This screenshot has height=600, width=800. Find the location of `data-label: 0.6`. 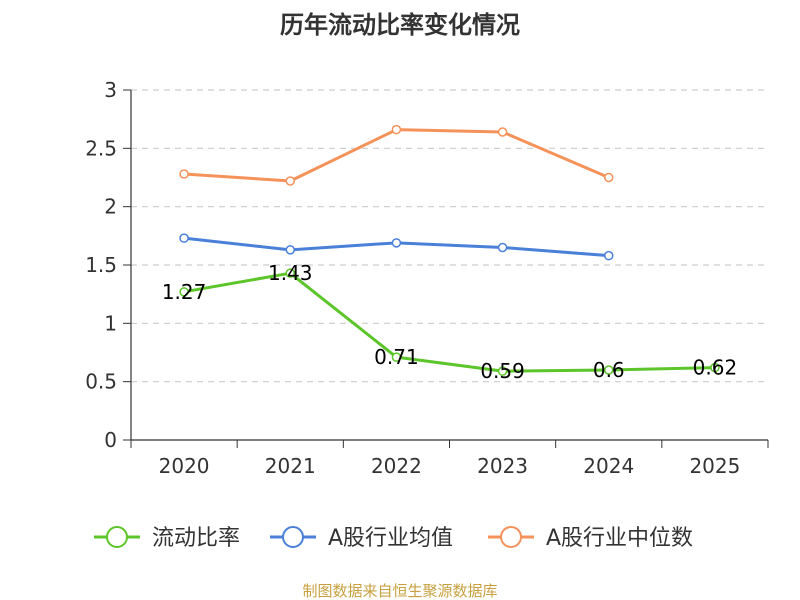

data-label: 0.6 is located at coordinates (609, 370).